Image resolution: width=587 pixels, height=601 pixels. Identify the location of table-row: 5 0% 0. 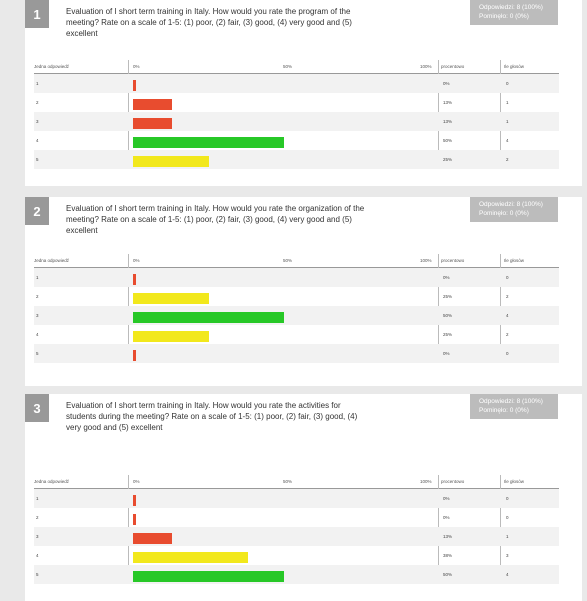
(296, 353).